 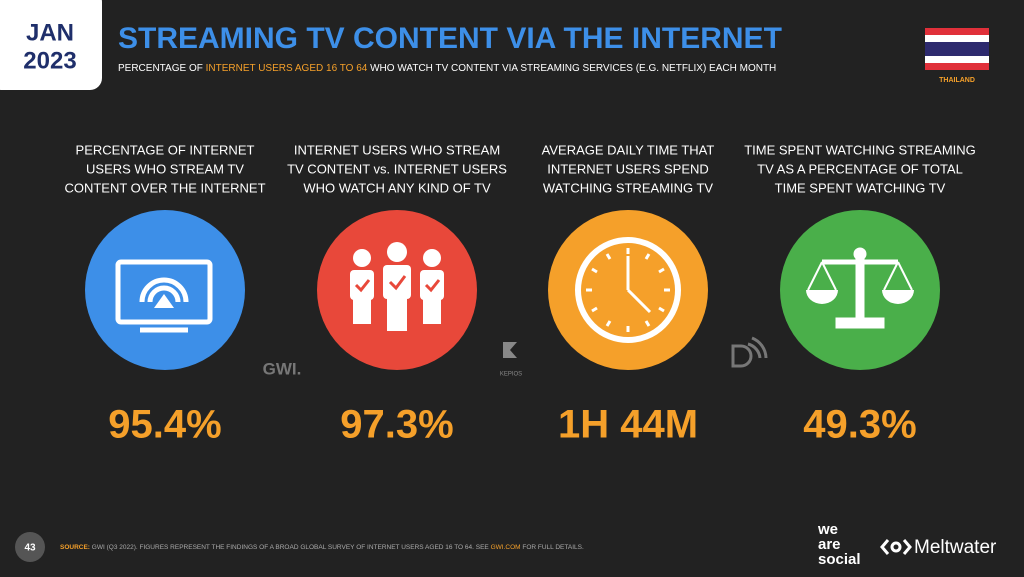 I want to click on subtitle-highlight: INTERNET USERS AGED 16 TO 64, so click(x=287, y=68).